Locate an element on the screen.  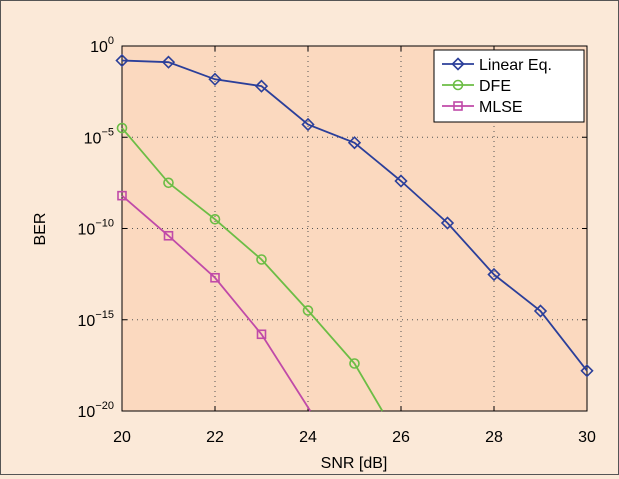
x-tick-label: 30 is located at coordinates (587, 437).